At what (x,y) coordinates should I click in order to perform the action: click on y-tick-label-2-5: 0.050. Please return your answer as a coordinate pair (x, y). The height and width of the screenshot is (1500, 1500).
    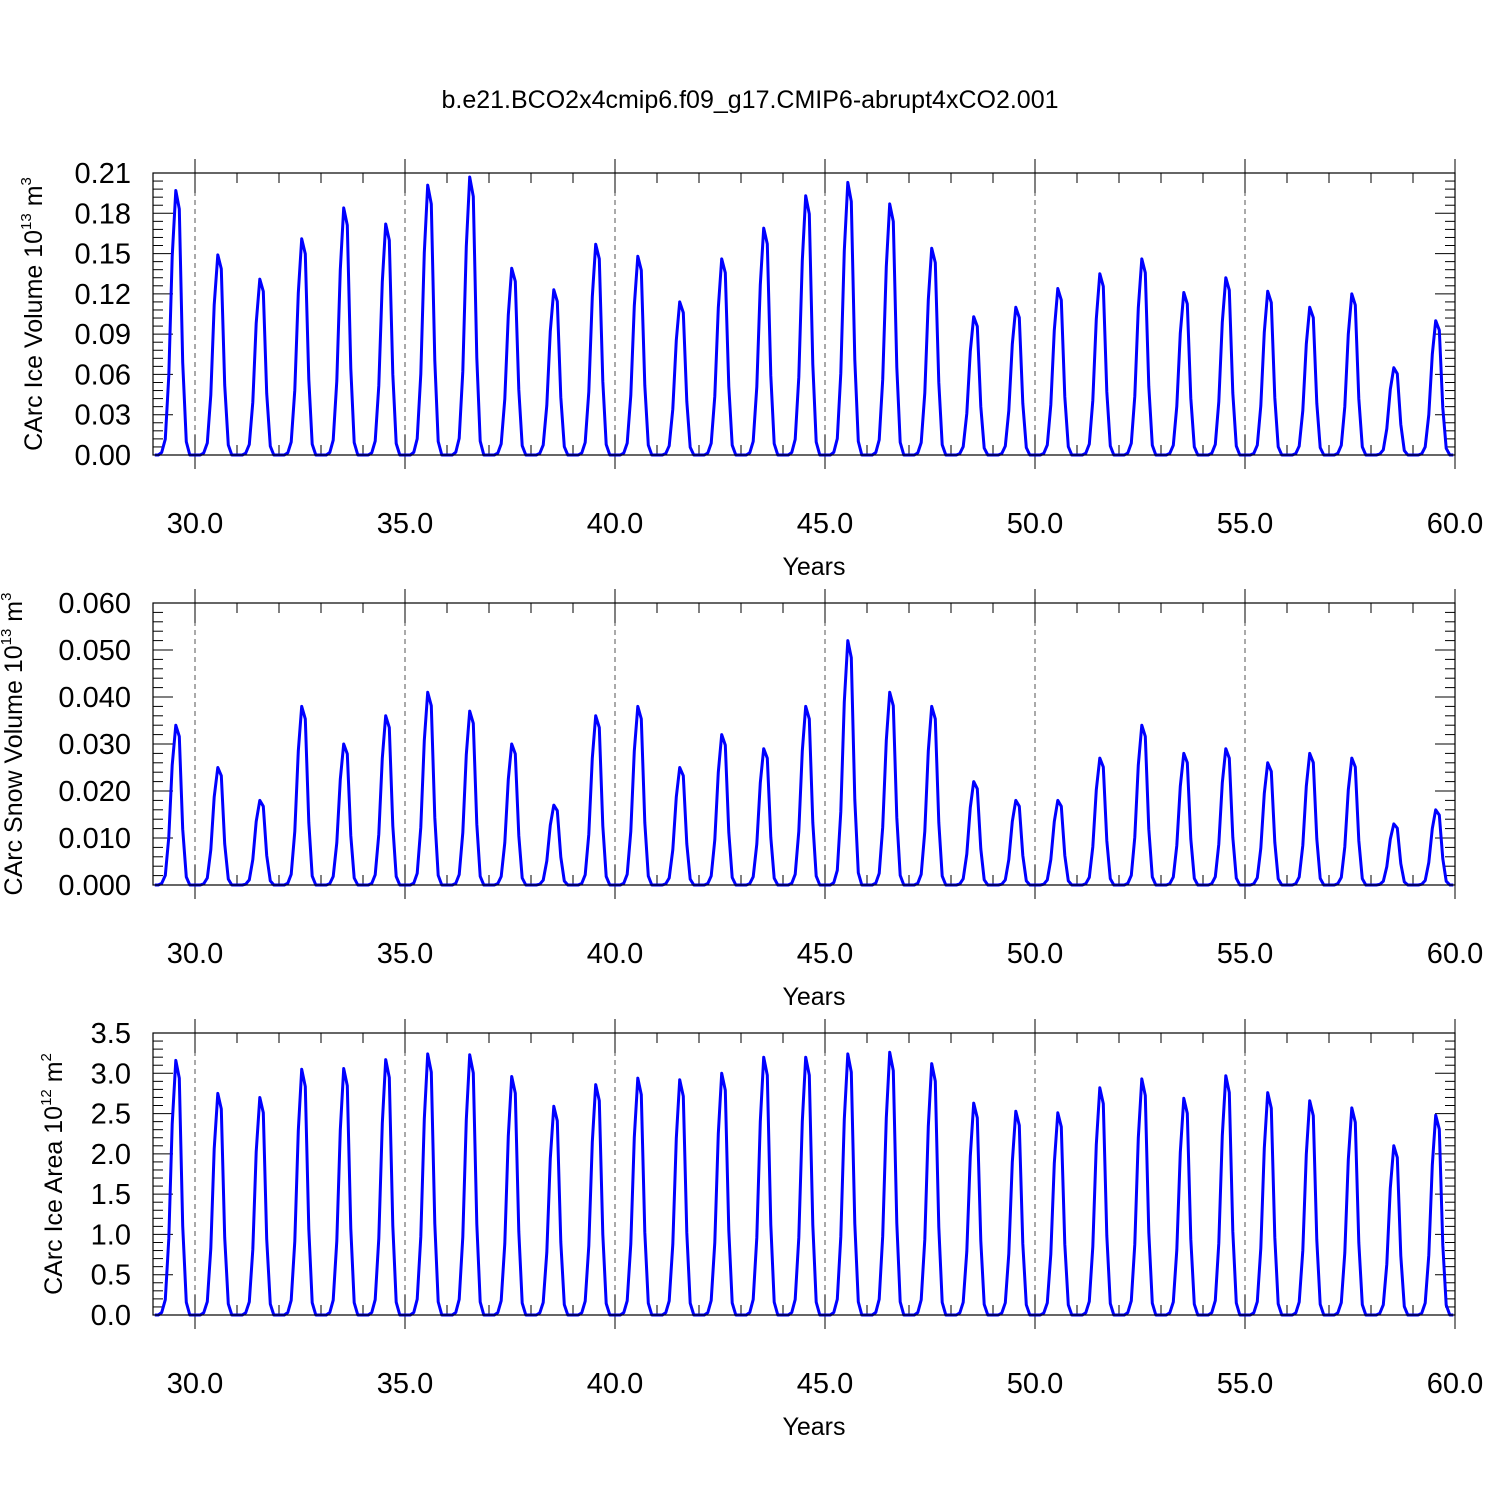
    Looking at the image, I should click on (94, 651).